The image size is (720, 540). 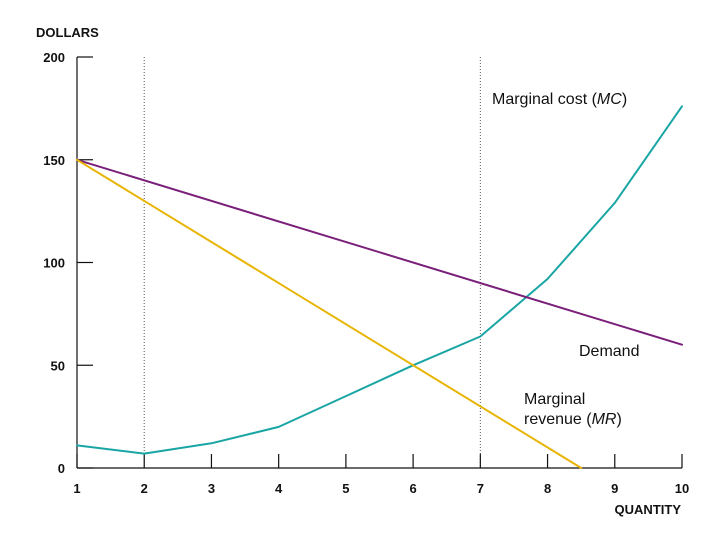 What do you see at coordinates (67, 32) in the screenshot?
I see `y-axis-label: DOLLARS` at bounding box center [67, 32].